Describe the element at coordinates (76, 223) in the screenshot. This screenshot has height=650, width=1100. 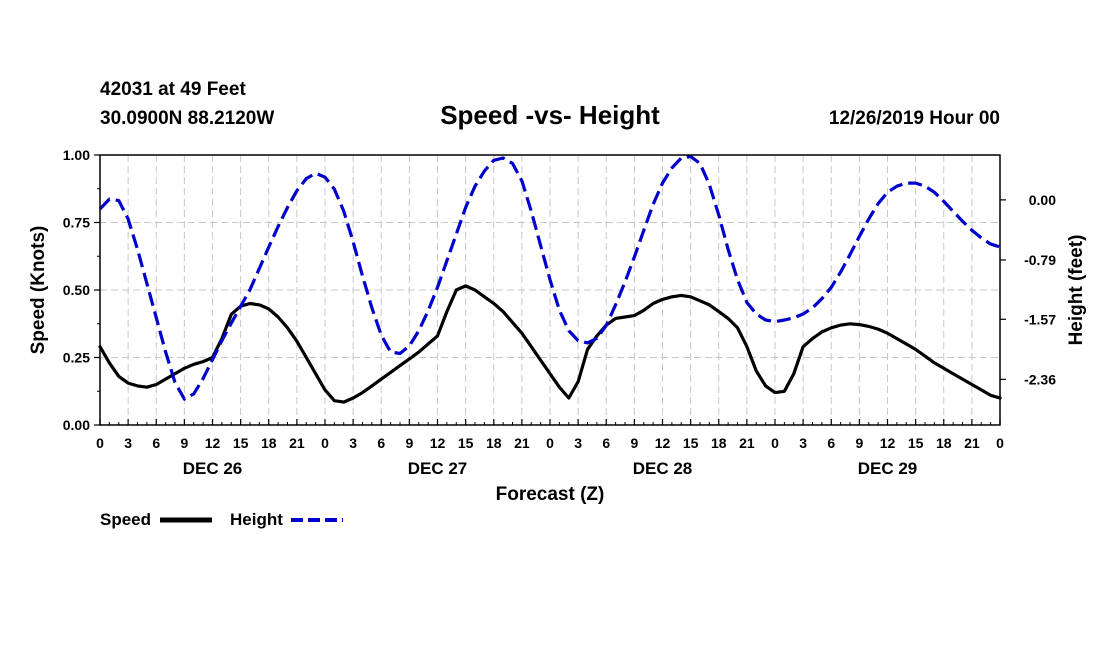
I see `y-left-tick-label: 0.75` at that location.